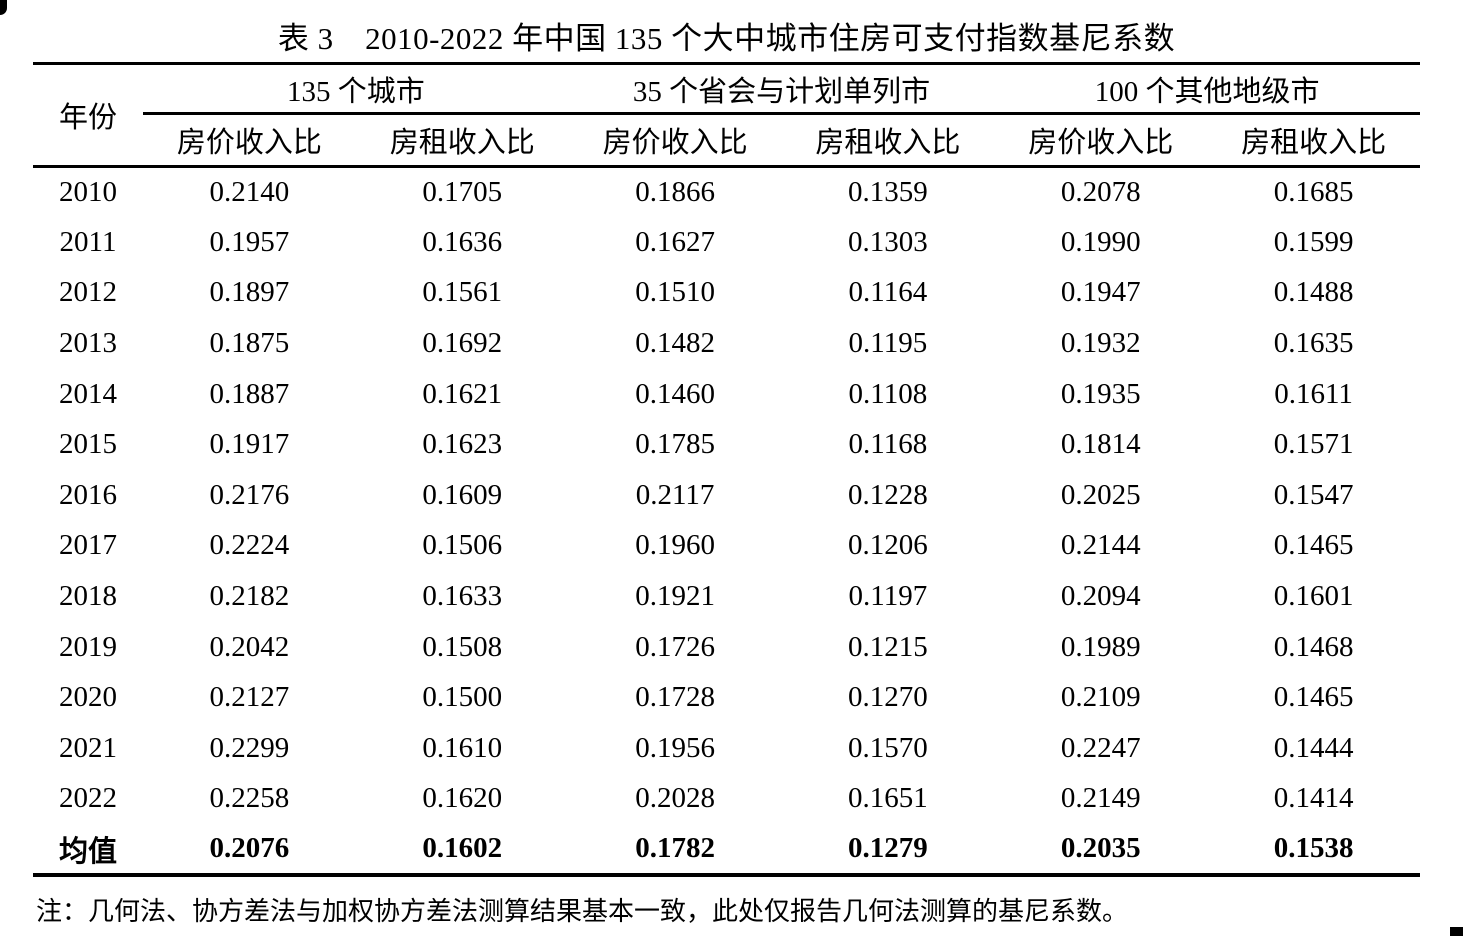 This screenshot has width=1464, height=938. What do you see at coordinates (87, 851) in the screenshot?
I see `year-cell: 均值` at bounding box center [87, 851].